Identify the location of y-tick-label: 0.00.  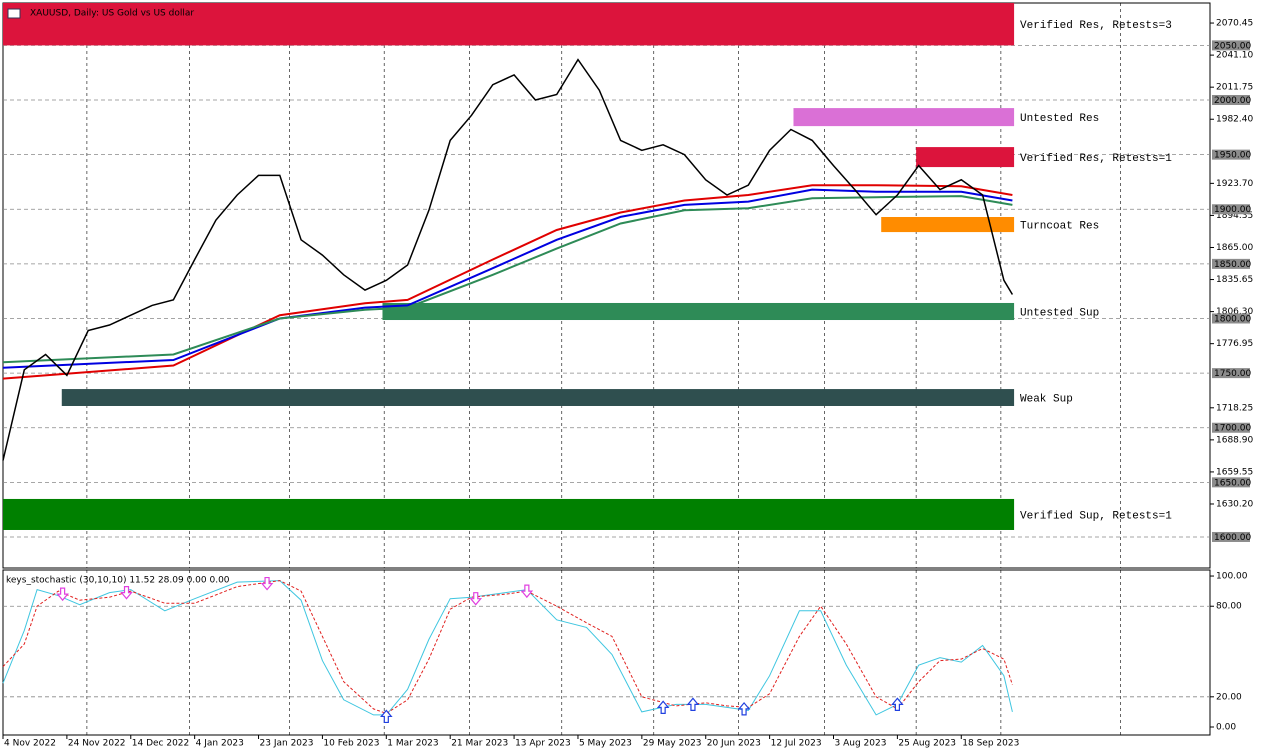
(1226, 727).